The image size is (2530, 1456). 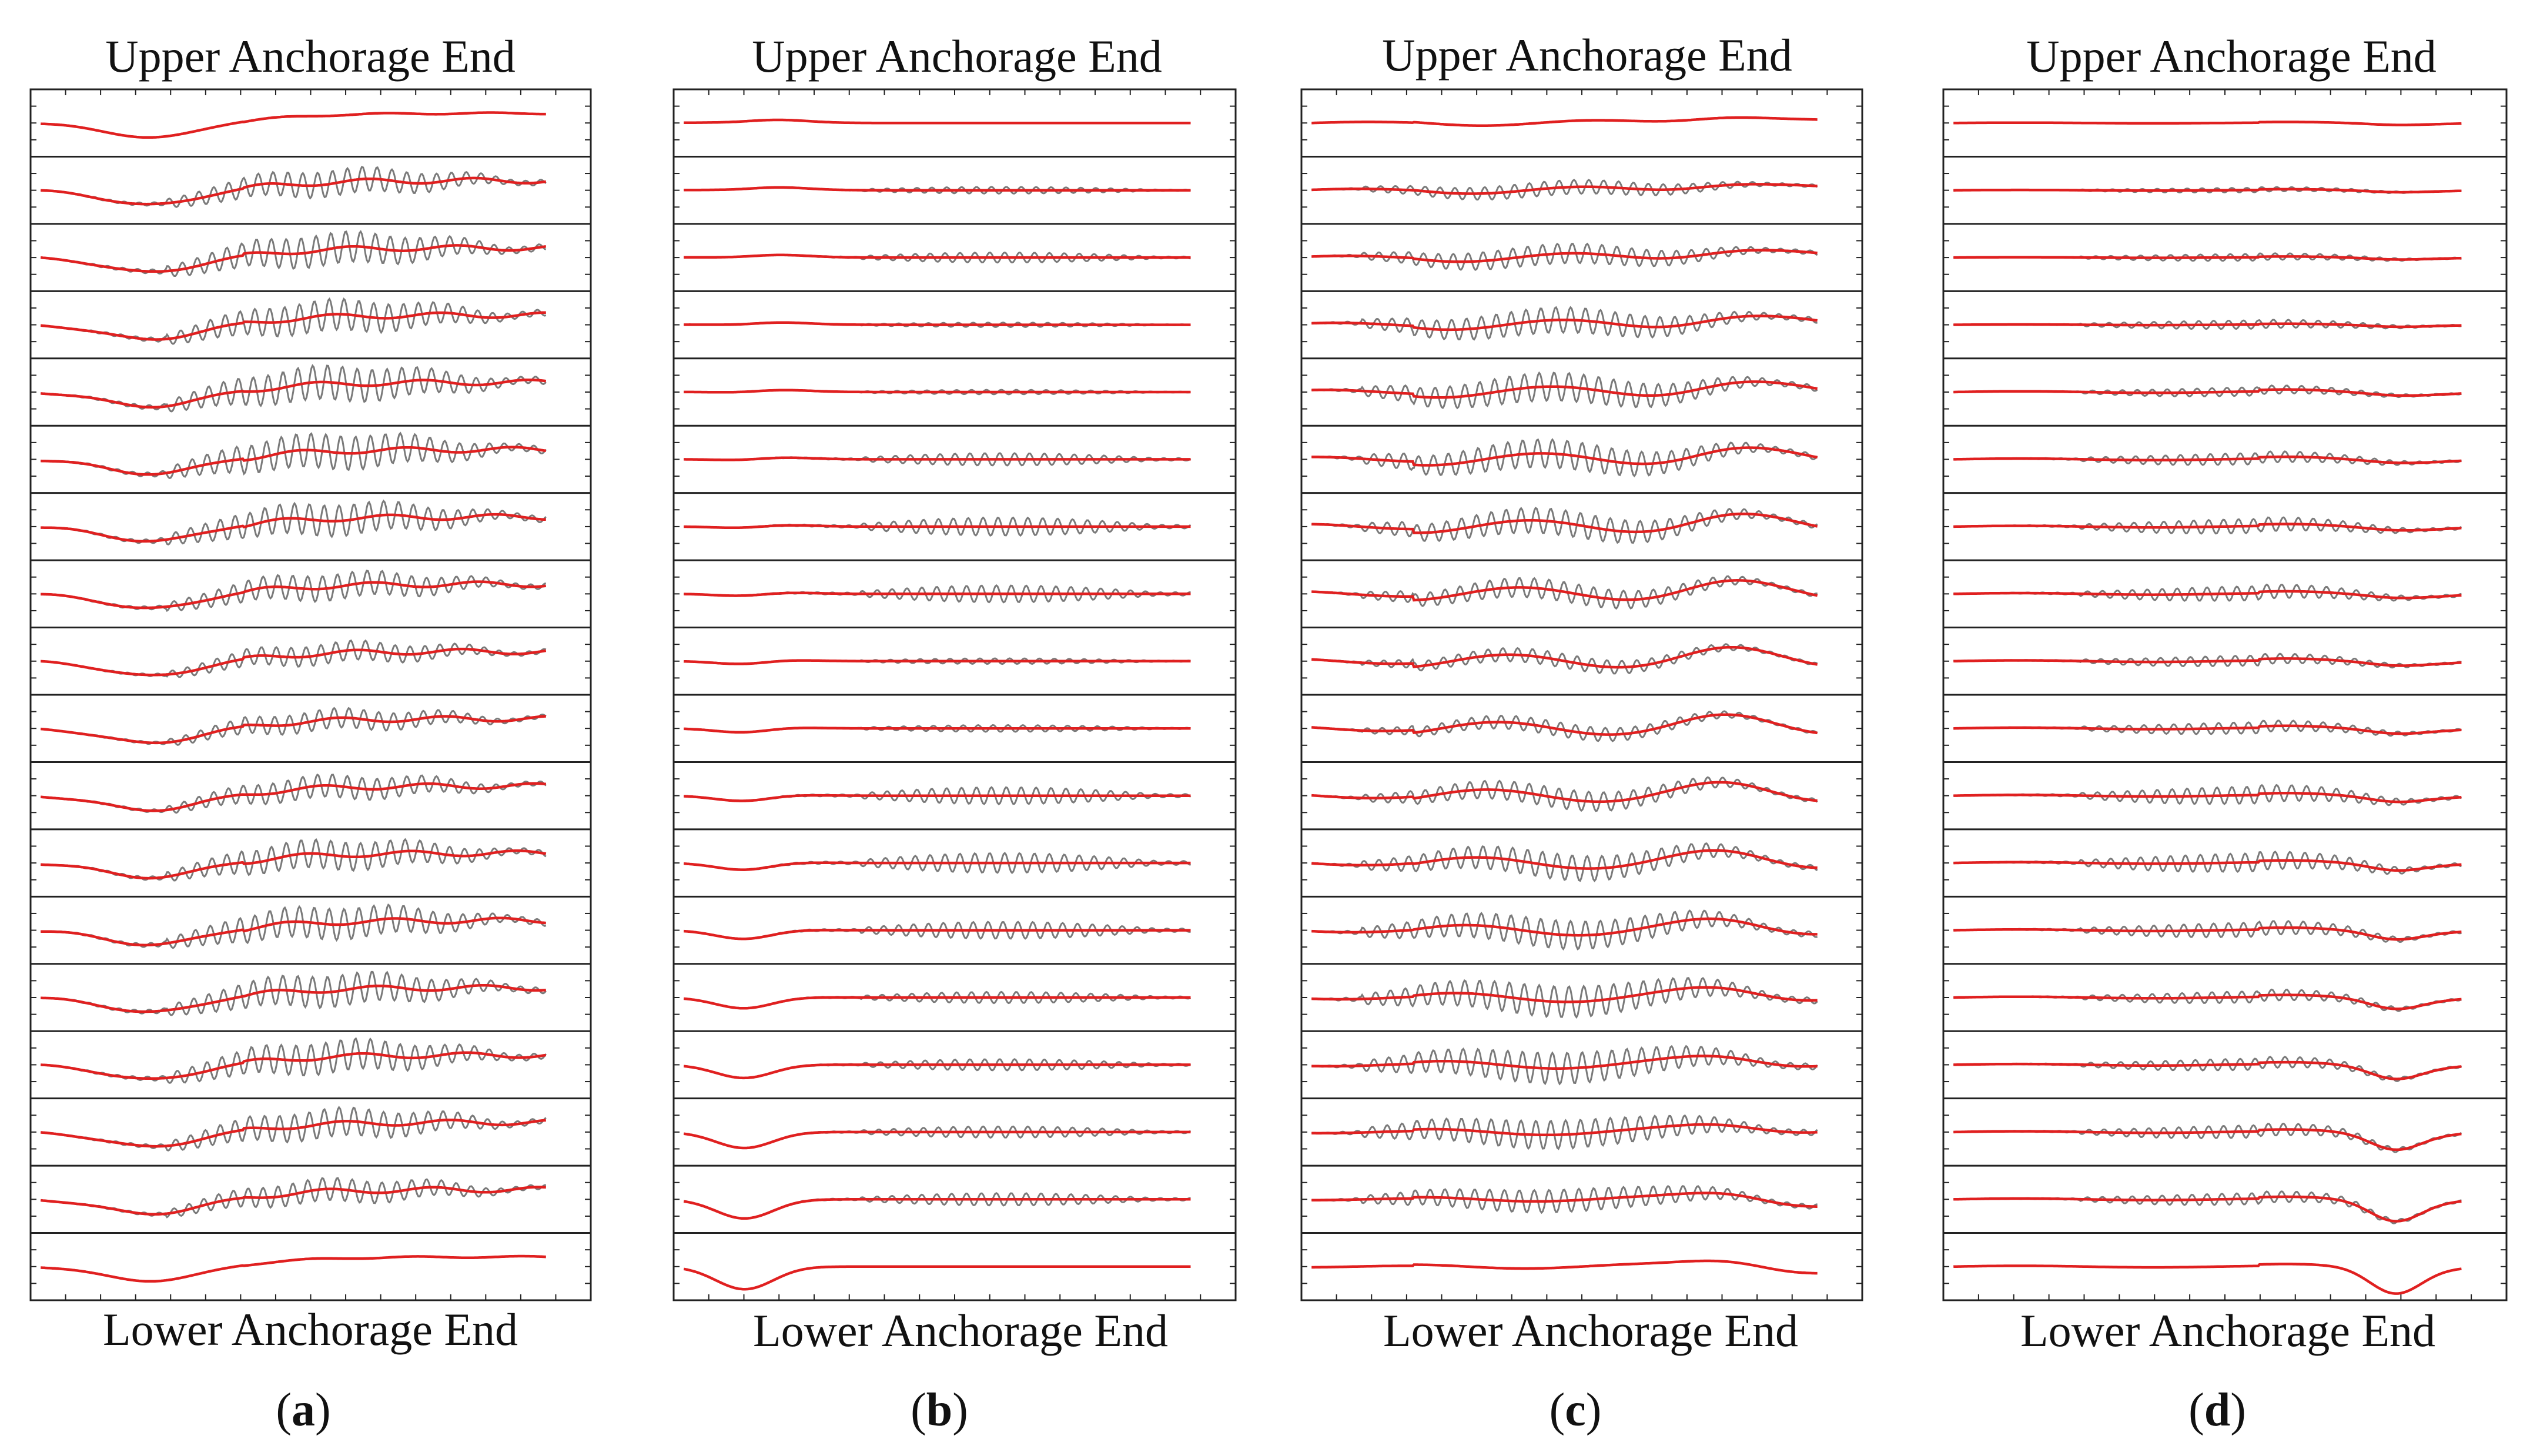 I want to click on panel-c-letter: c, so click(x=1575, y=1410).